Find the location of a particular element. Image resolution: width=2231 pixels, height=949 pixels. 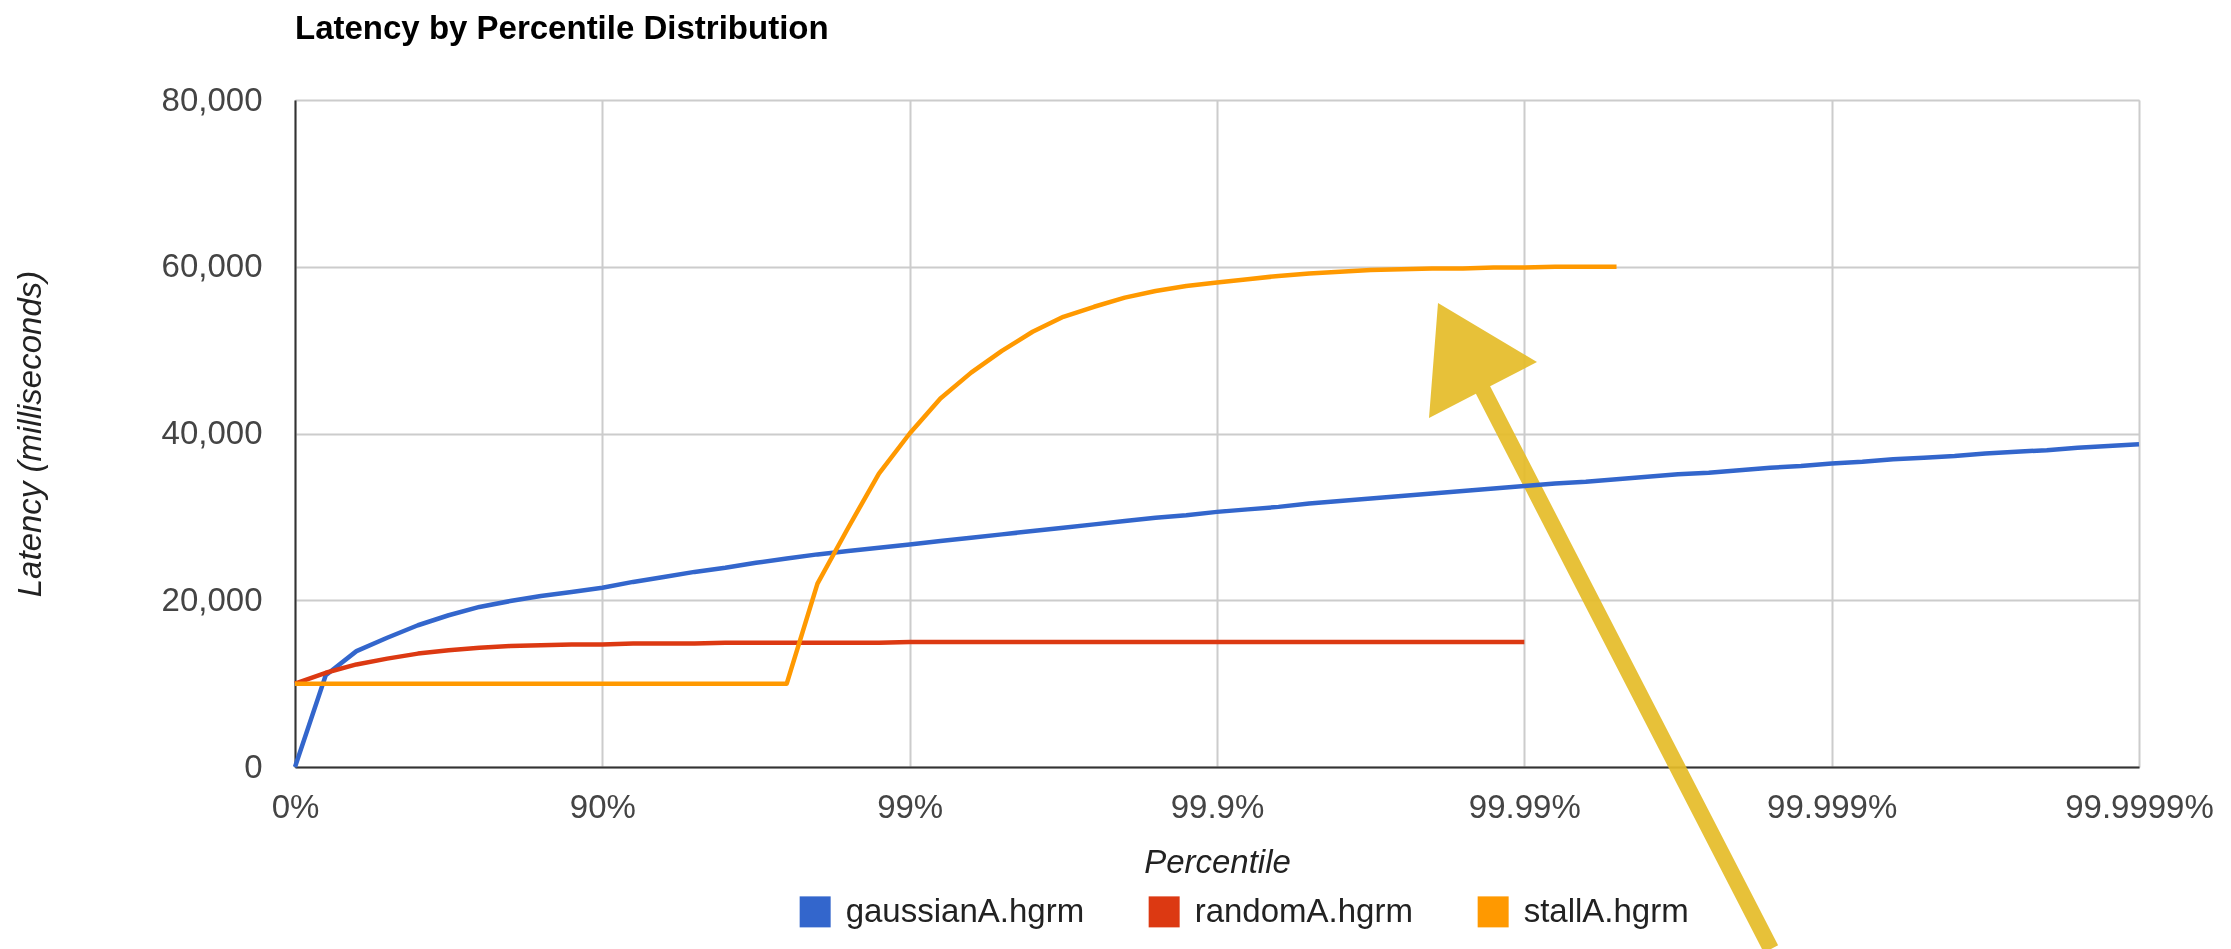

x-tick-label: 99.999% is located at coordinates (1832, 806).